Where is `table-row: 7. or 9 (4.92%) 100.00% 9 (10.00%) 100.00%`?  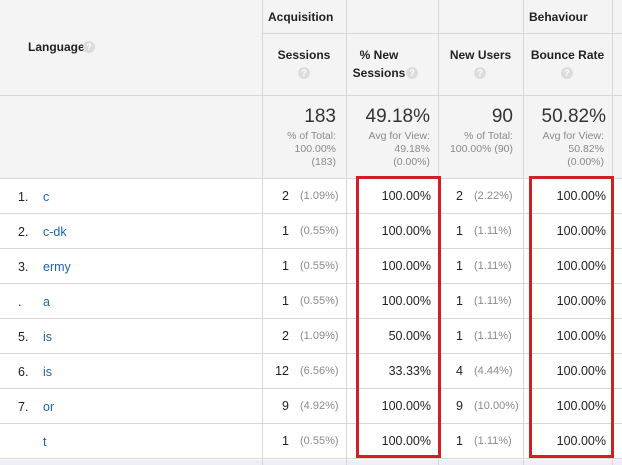
table-row: 7. or 9 (4.92%) 100.00% 9 (10.00%) 100.00% is located at coordinates (311, 406).